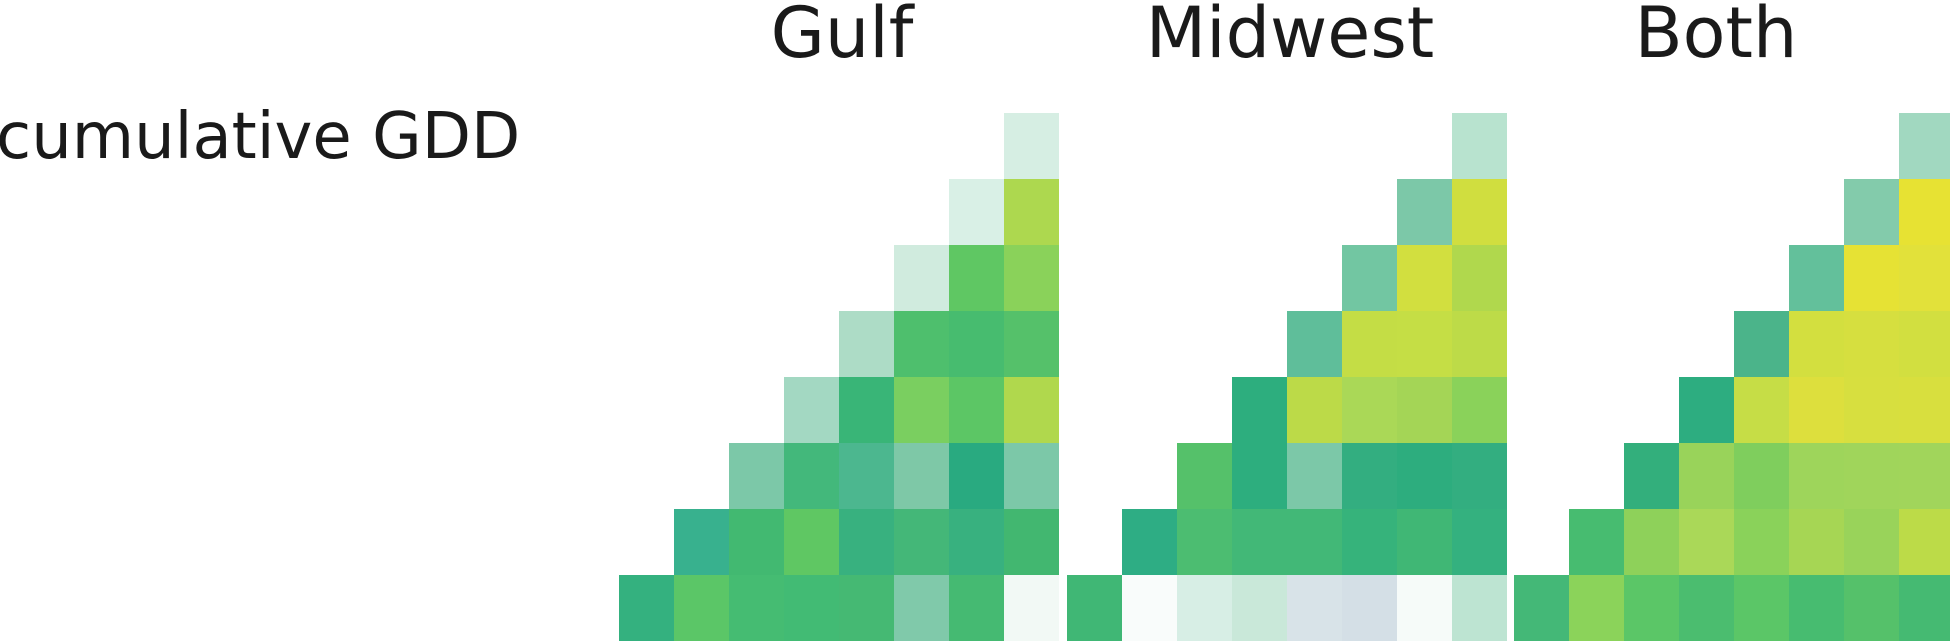 This screenshot has width=1950, height=643. What do you see at coordinates (843, 37) in the screenshot?
I see `panel-title: Gulf` at bounding box center [843, 37].